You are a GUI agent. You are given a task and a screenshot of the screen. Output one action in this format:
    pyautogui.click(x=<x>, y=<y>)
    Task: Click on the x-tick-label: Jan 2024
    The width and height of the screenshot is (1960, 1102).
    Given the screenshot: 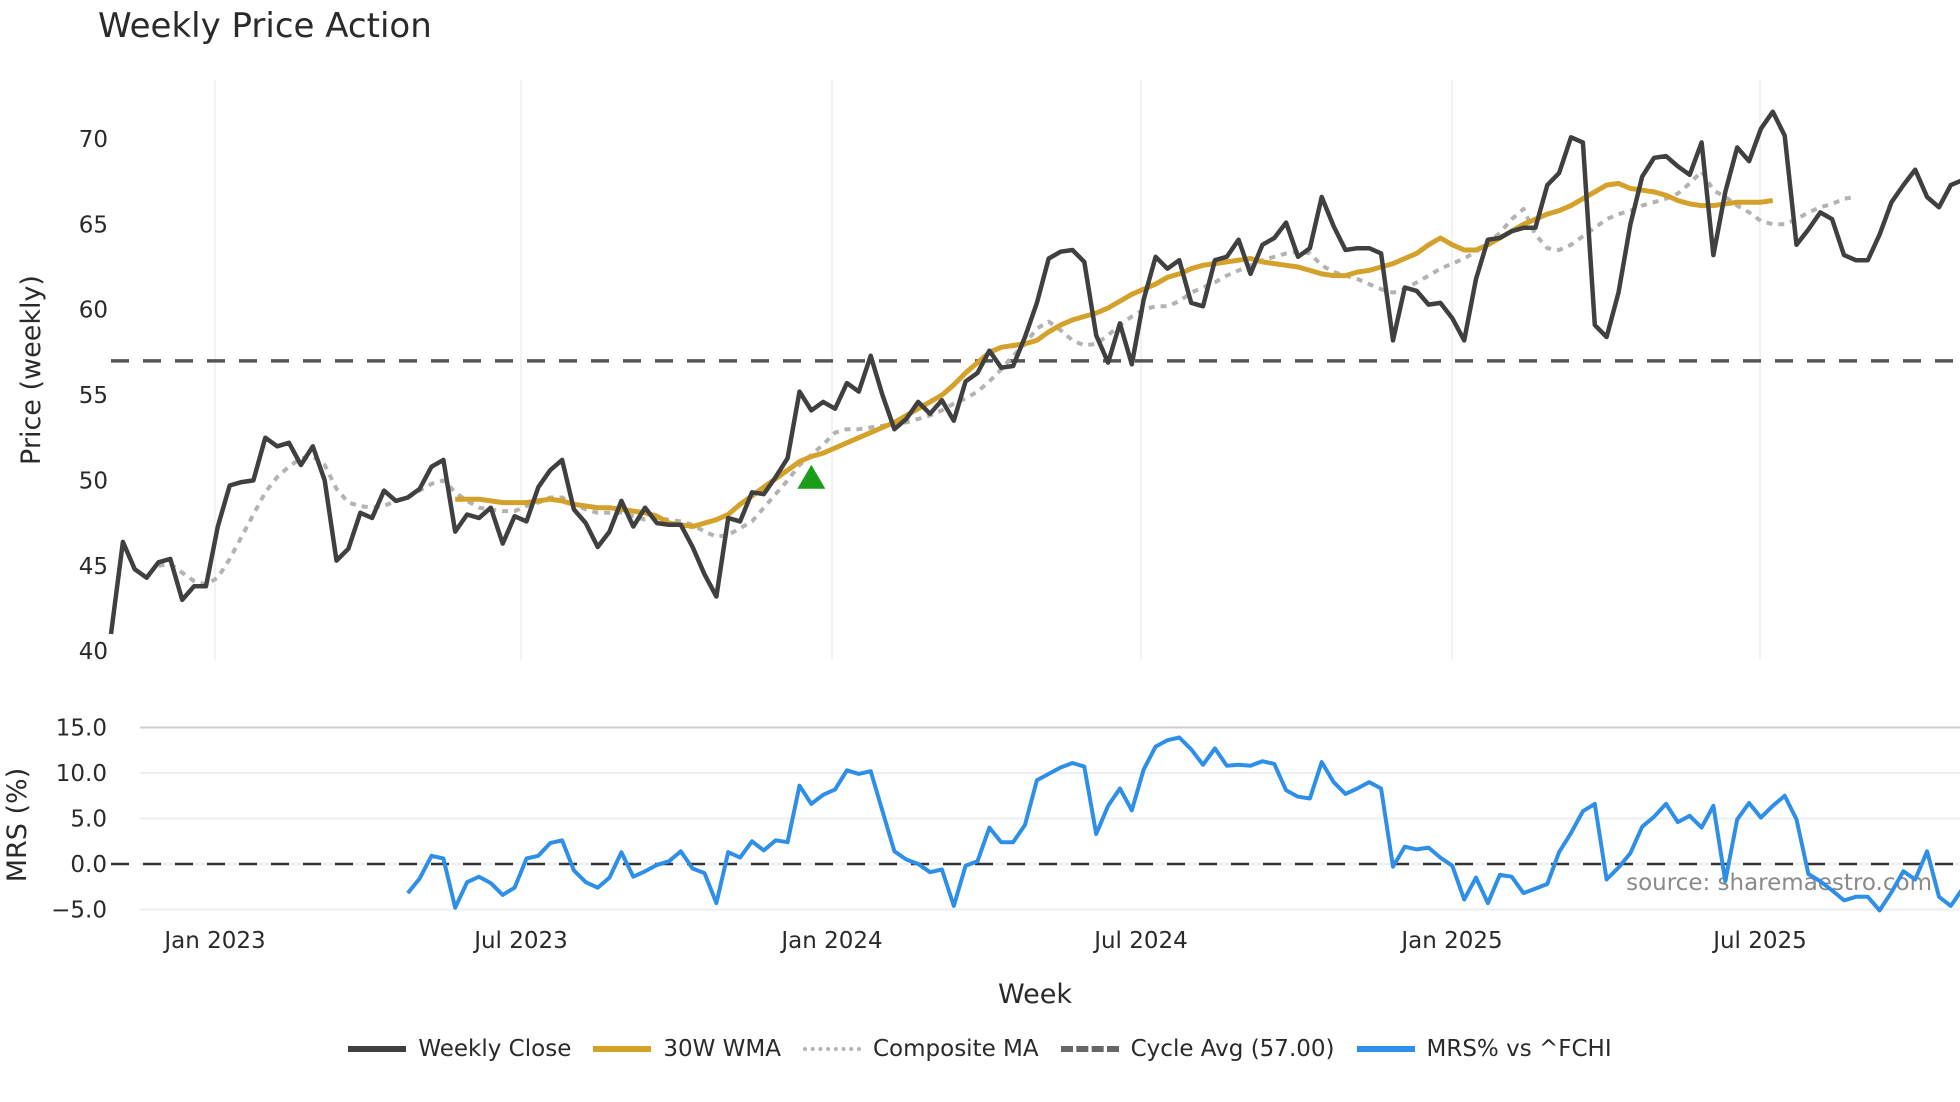 What is the action you would take?
    pyautogui.click(x=830, y=941)
    